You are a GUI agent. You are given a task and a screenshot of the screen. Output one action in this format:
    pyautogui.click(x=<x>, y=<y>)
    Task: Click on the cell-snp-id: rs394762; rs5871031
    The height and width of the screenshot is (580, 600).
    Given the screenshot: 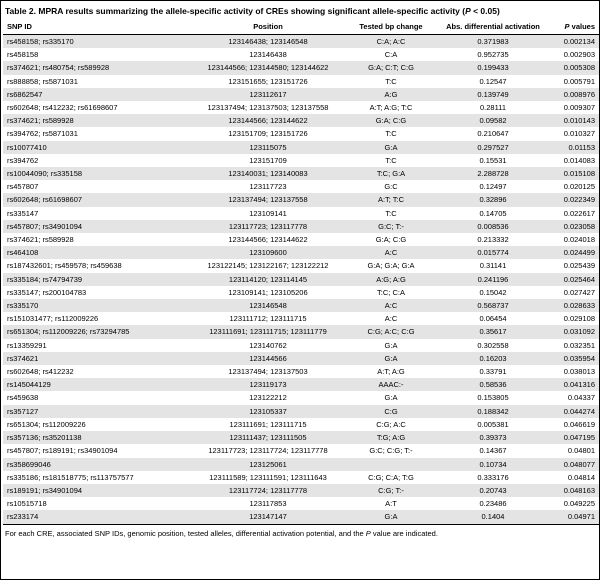 What is the action you would take?
    pyautogui.click(x=42, y=134)
    